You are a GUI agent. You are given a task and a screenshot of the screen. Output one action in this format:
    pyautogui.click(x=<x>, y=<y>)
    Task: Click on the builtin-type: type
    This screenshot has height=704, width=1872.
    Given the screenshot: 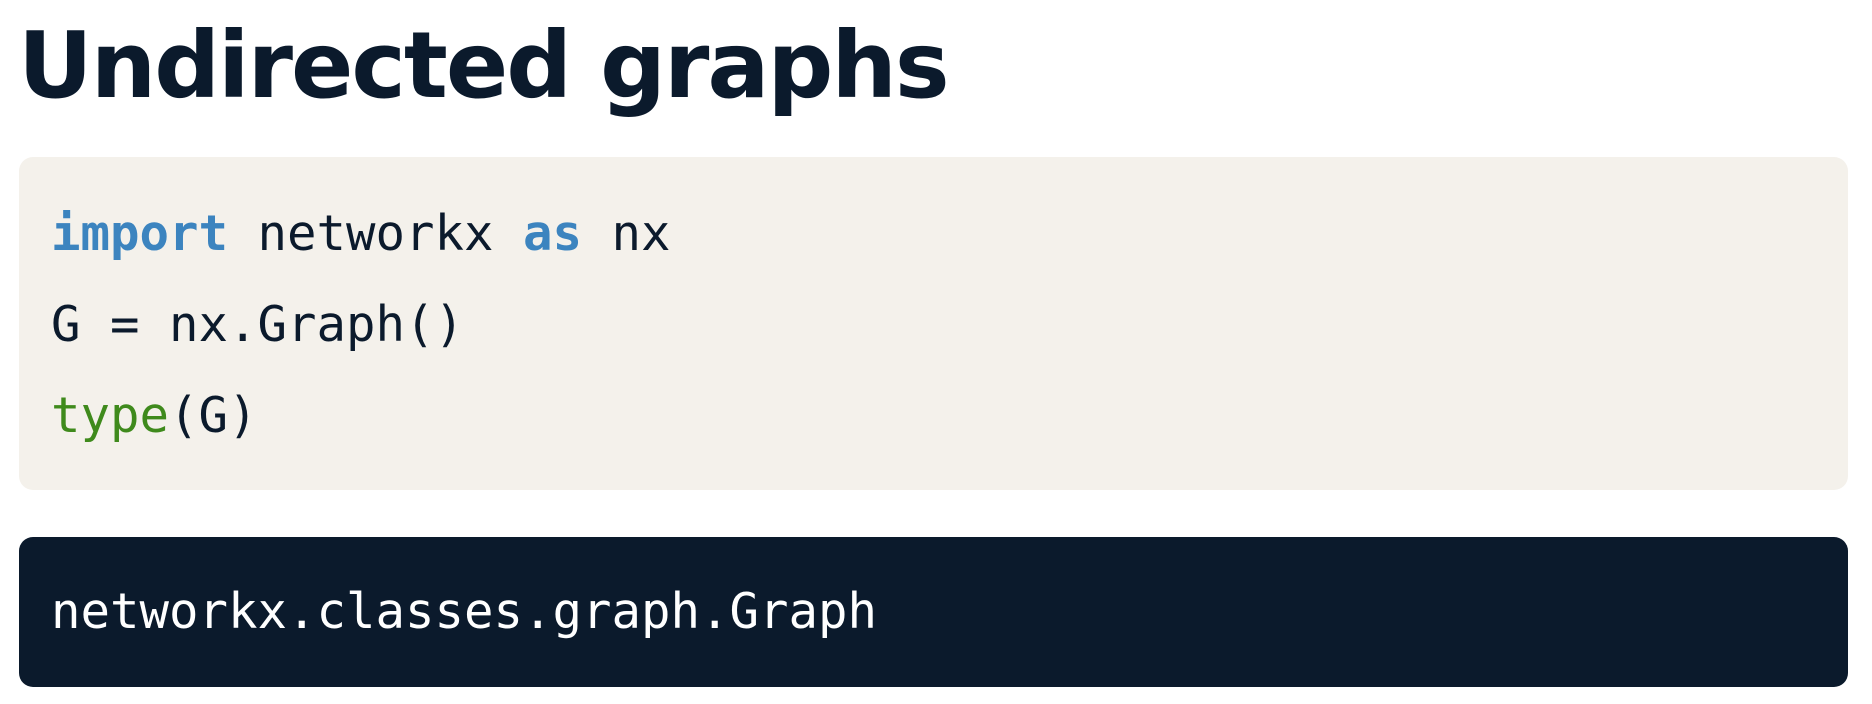 What is the action you would take?
    pyautogui.click(x=110, y=415)
    